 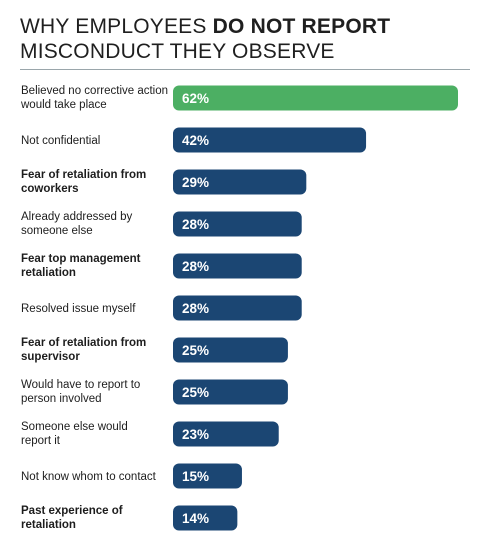 I want to click on bar-value-label: 62%, so click(x=195, y=98).